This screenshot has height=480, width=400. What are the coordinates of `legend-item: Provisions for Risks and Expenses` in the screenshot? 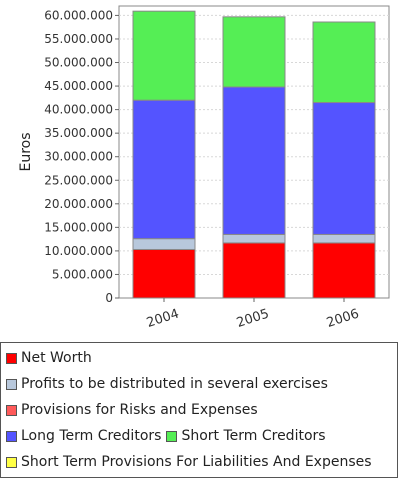 It's located at (132, 410).